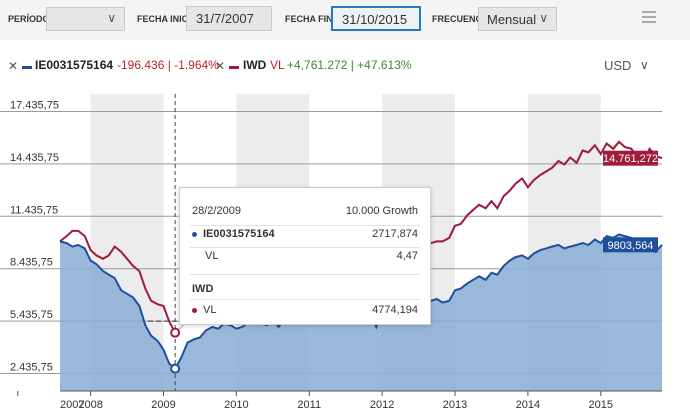 The height and width of the screenshot is (415, 690). Describe the element at coordinates (168, 65) in the screenshot. I see `series-1-change: -196.436 | -1.964%` at that location.